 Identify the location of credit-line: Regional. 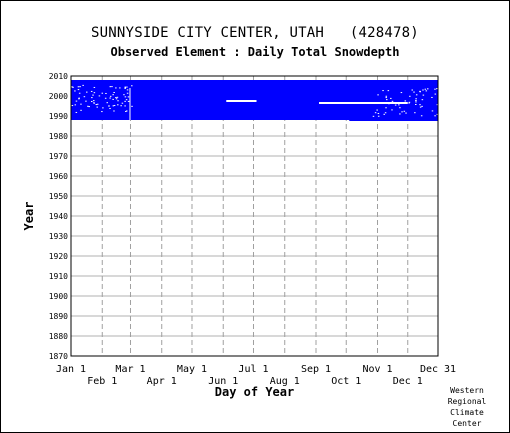
(467, 401).